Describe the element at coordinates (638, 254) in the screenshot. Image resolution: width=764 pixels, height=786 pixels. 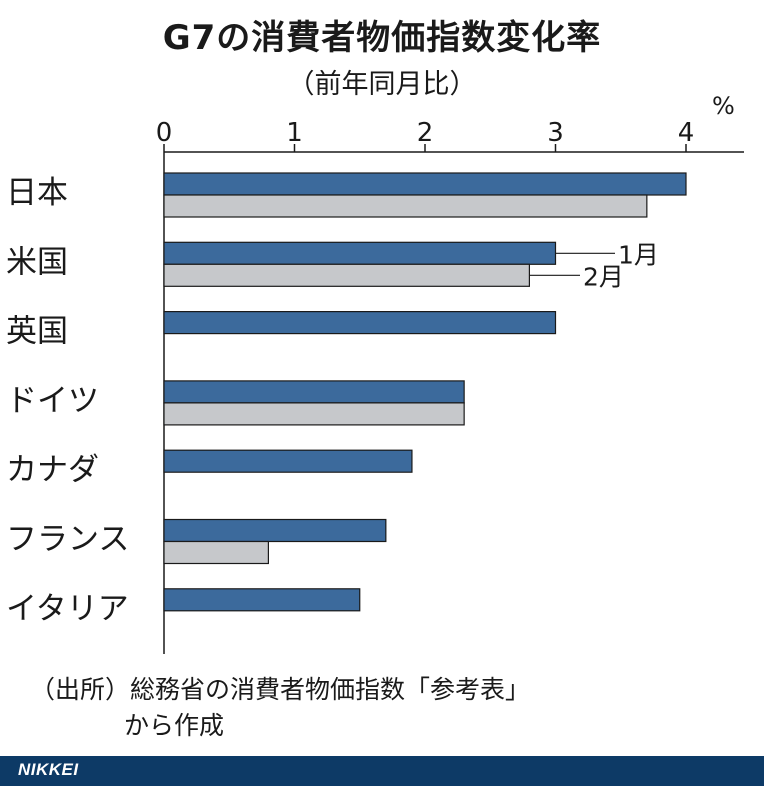
I see `series-label: 1月` at that location.